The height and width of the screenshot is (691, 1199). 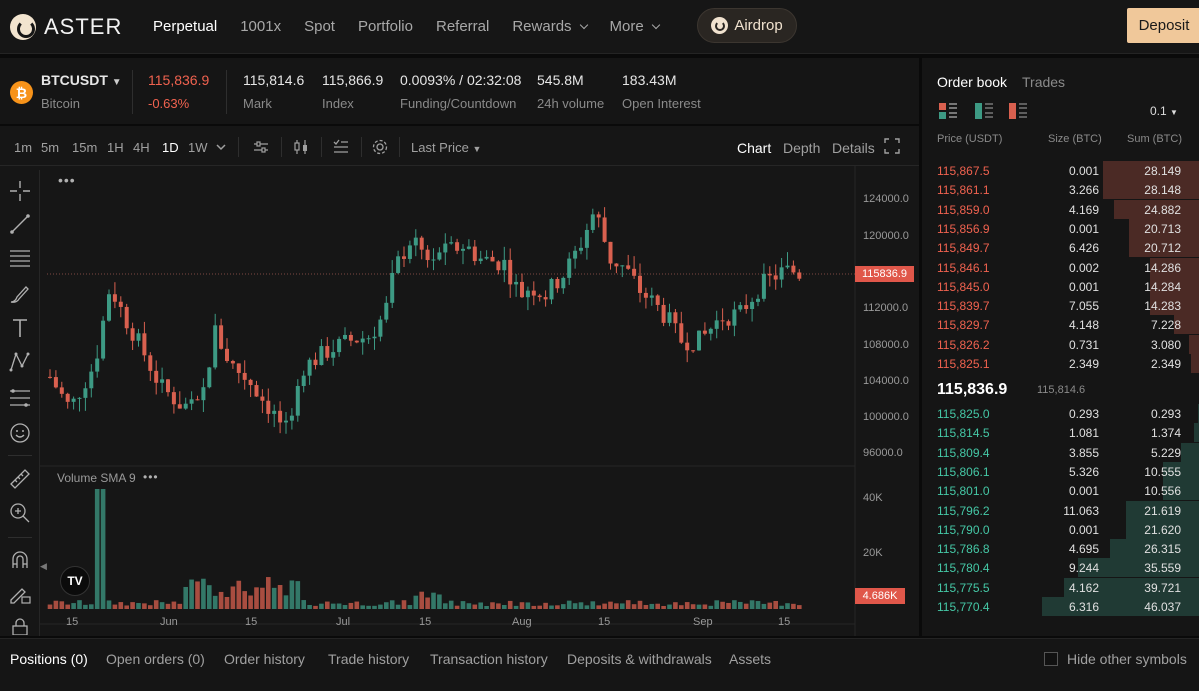 What do you see at coordinates (1060, 529) in the screenshot?
I see `bid-row: 115,790.0 0.001 21.620` at bounding box center [1060, 529].